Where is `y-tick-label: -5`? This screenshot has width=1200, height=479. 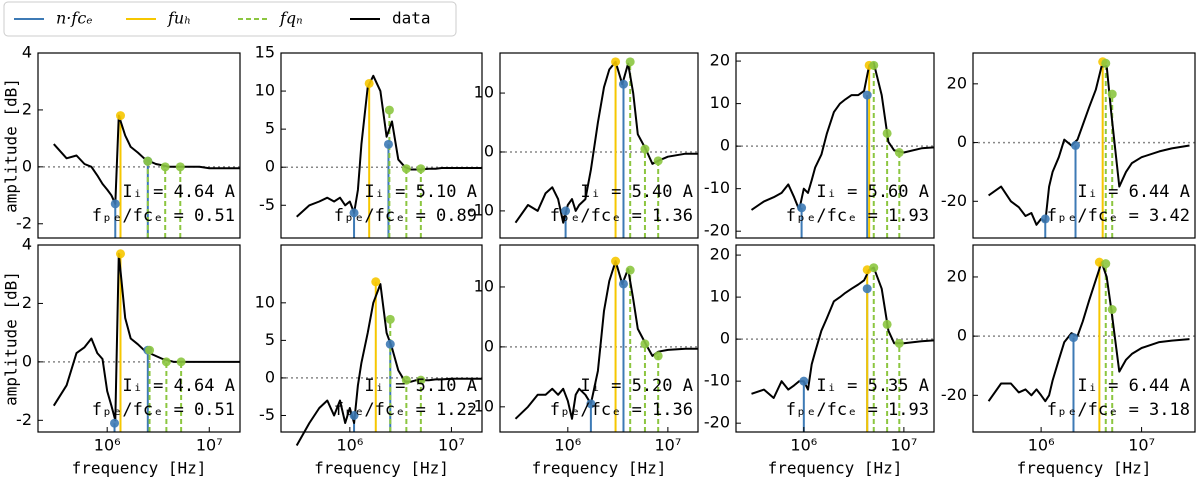 y-tick-label: -5 is located at coordinates (267, 414).